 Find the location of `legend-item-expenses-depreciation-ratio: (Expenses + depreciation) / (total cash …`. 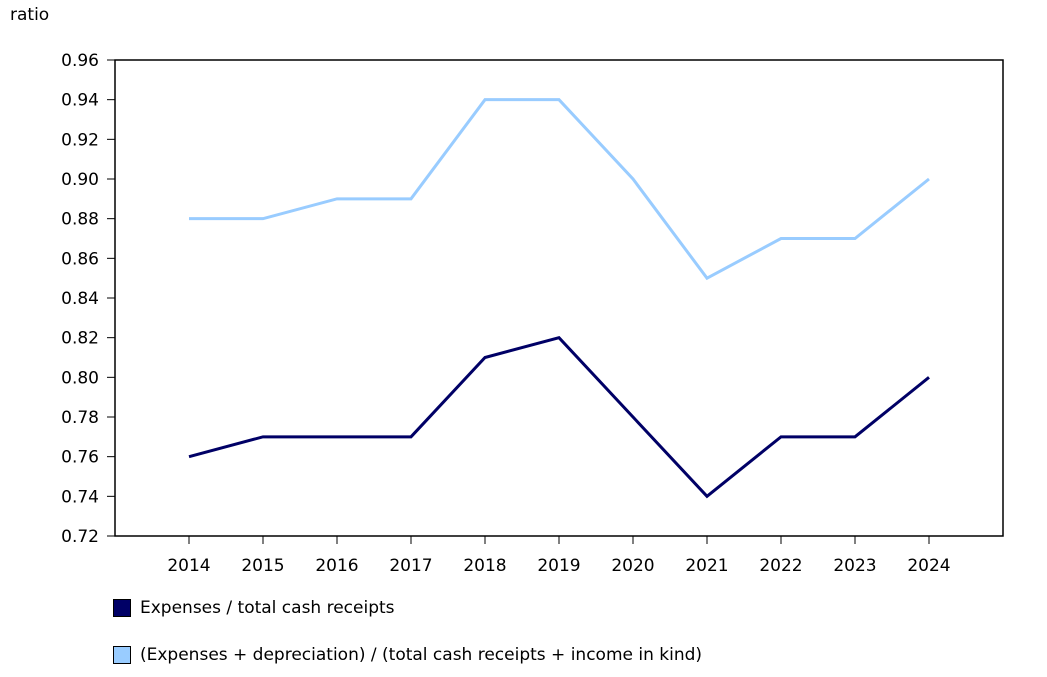

legend-item-expenses-depreciation-ratio: (Expenses + depreciation) / (total cash … is located at coordinates (407, 655).